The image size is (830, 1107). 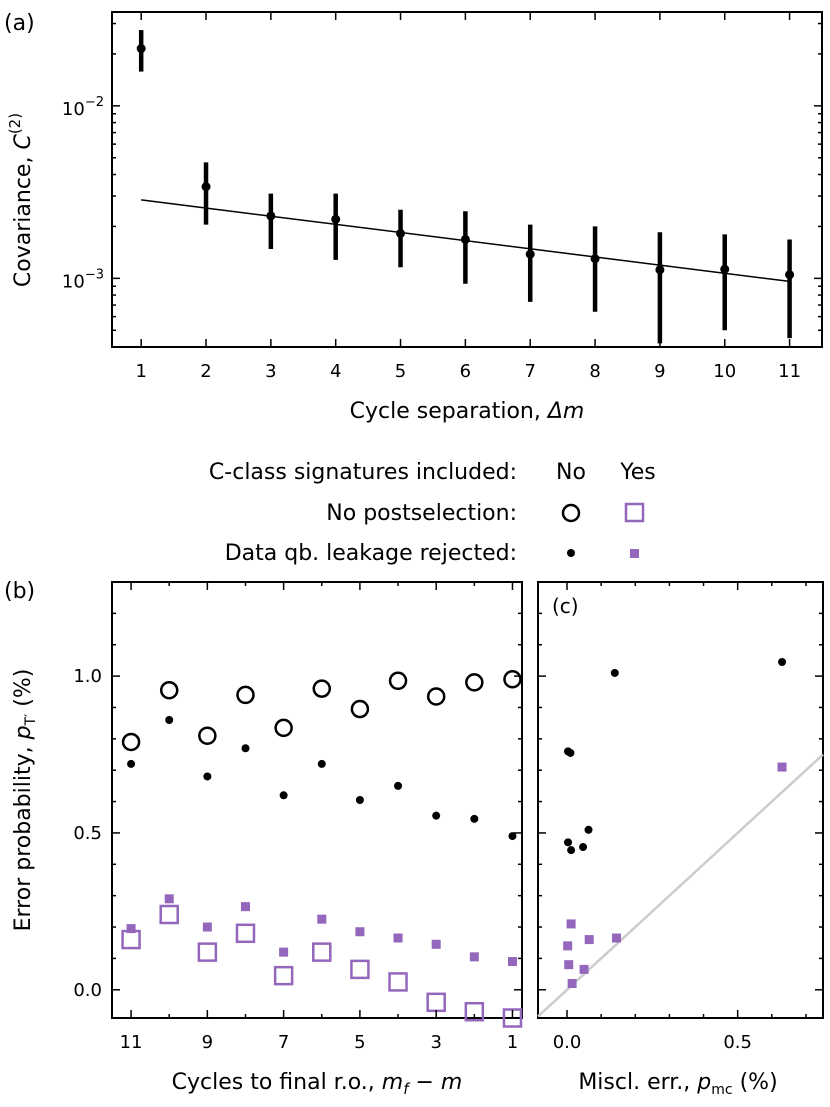 I want to click on x-tick-label: 7, so click(x=283, y=1042).